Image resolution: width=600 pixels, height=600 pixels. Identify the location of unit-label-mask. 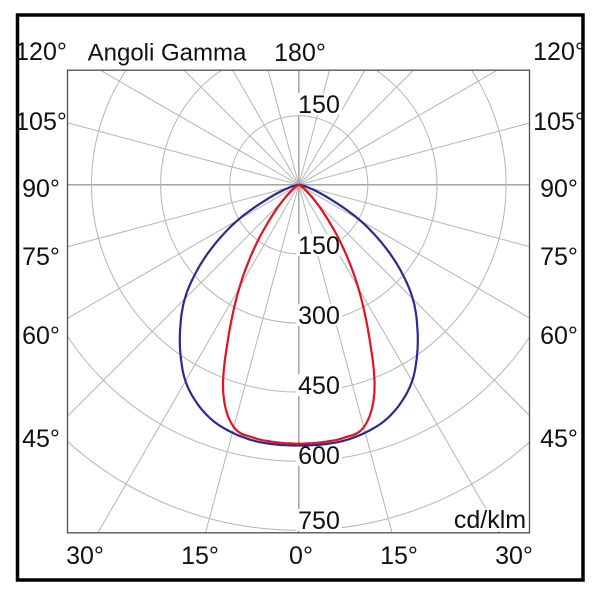
(489, 520).